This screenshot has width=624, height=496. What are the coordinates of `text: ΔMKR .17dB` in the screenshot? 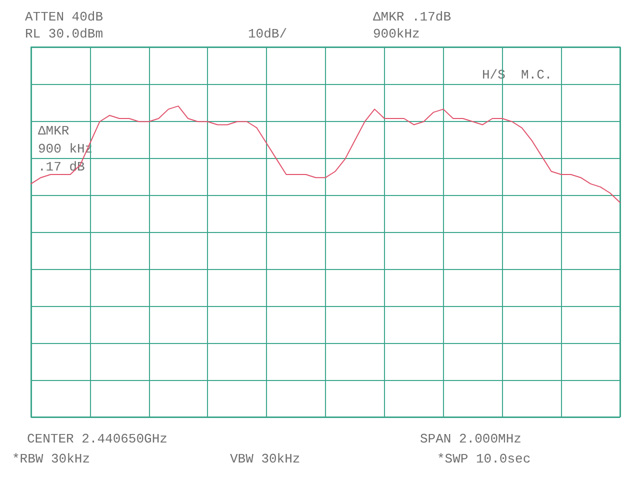 It's located at (412, 17).